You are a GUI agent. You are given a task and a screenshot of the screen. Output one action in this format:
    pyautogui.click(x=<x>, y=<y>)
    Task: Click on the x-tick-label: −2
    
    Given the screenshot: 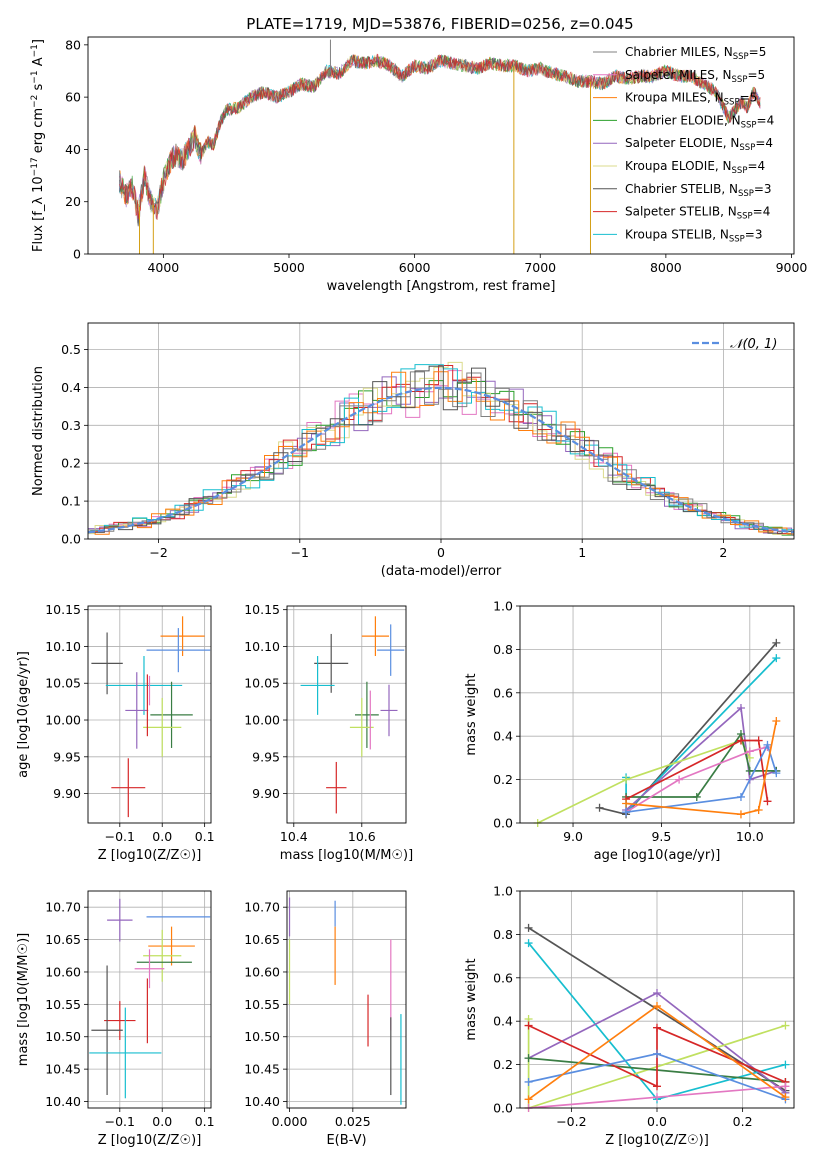 What is the action you would take?
    pyautogui.click(x=158, y=552)
    